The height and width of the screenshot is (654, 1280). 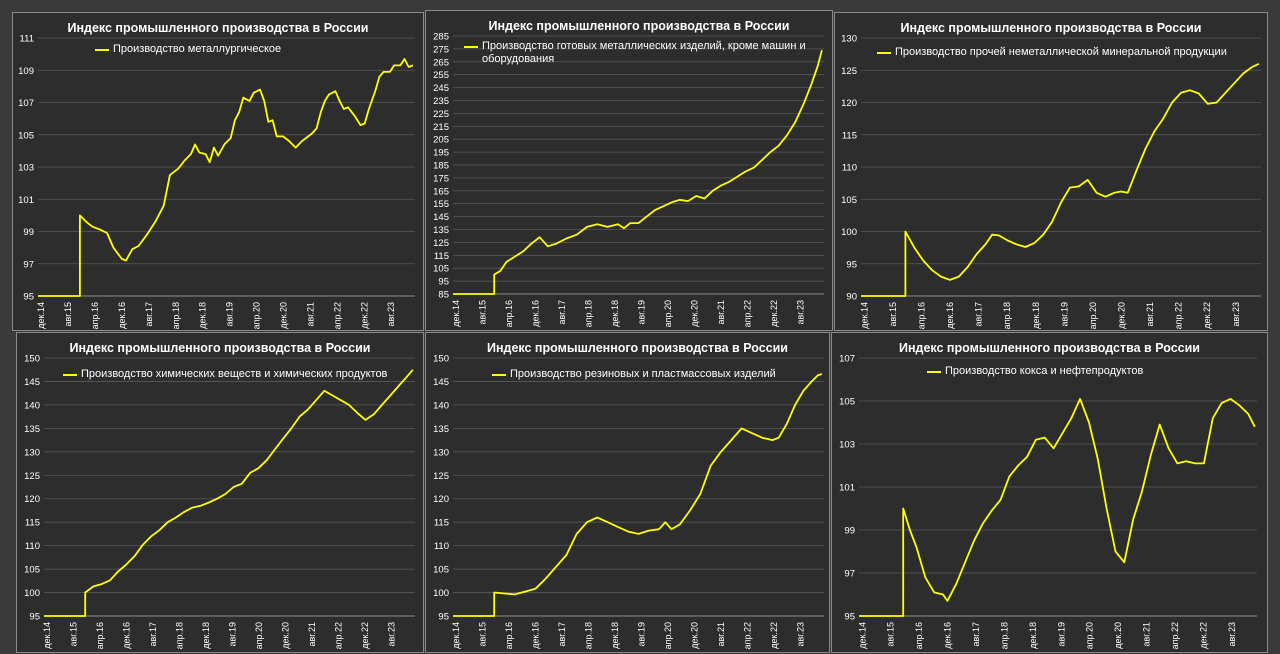 I want to click on y-tick-label: 97, so click(x=849, y=574).